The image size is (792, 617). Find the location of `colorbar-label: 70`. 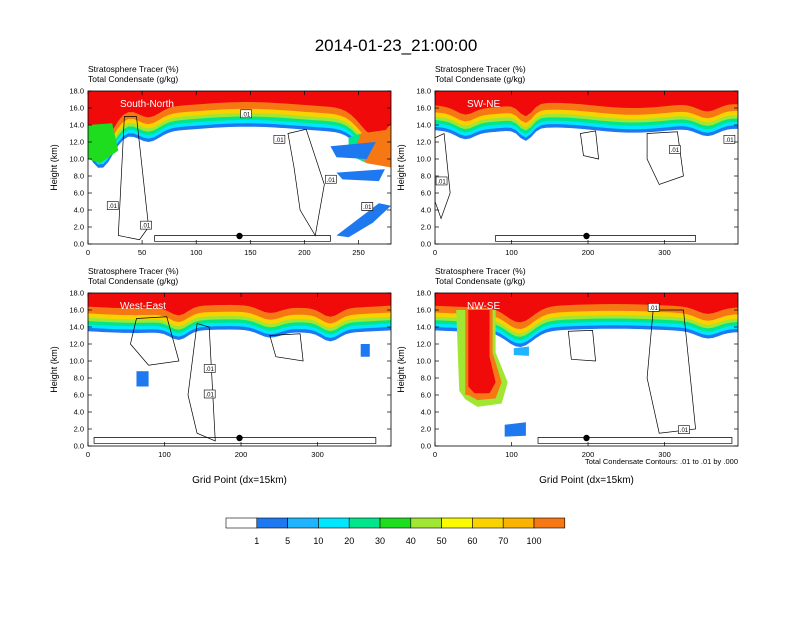

colorbar-label: 70 is located at coordinates (503, 541).